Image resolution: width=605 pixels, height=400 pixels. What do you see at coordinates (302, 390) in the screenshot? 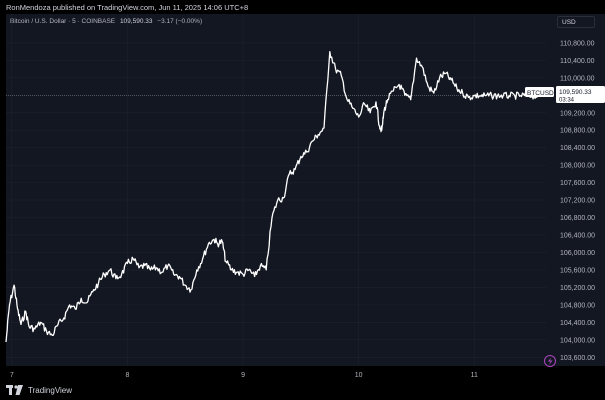
I see `footer-bar` at bounding box center [302, 390].